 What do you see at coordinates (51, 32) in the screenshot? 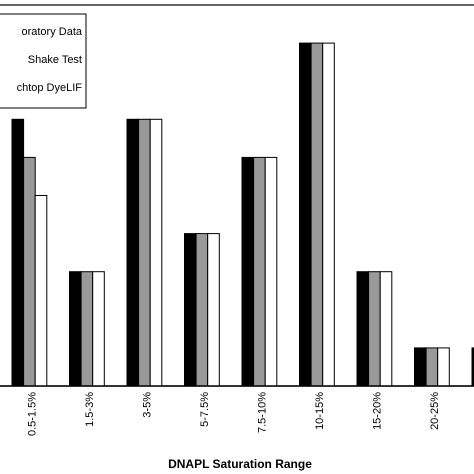
I see `legend-label: oratory Data` at bounding box center [51, 32].